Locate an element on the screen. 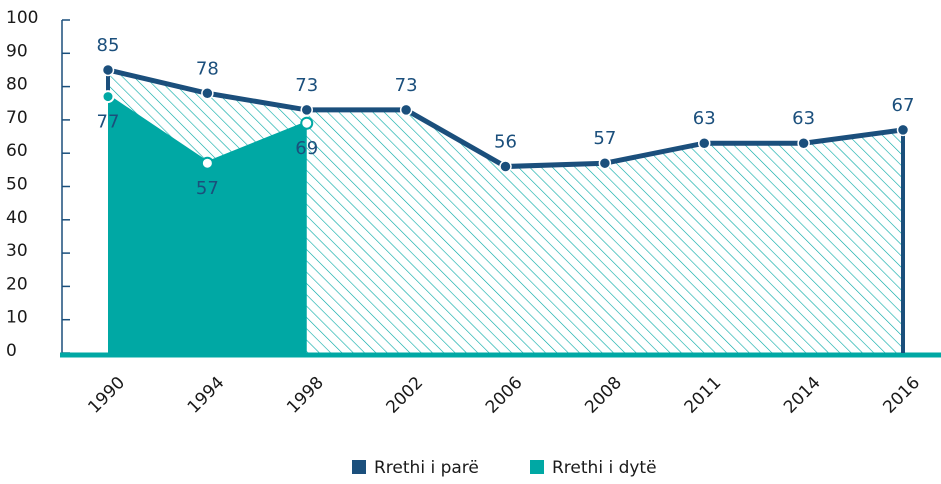 The height and width of the screenshot is (484, 941). y-tick-label: 10 is located at coordinates (17, 318).